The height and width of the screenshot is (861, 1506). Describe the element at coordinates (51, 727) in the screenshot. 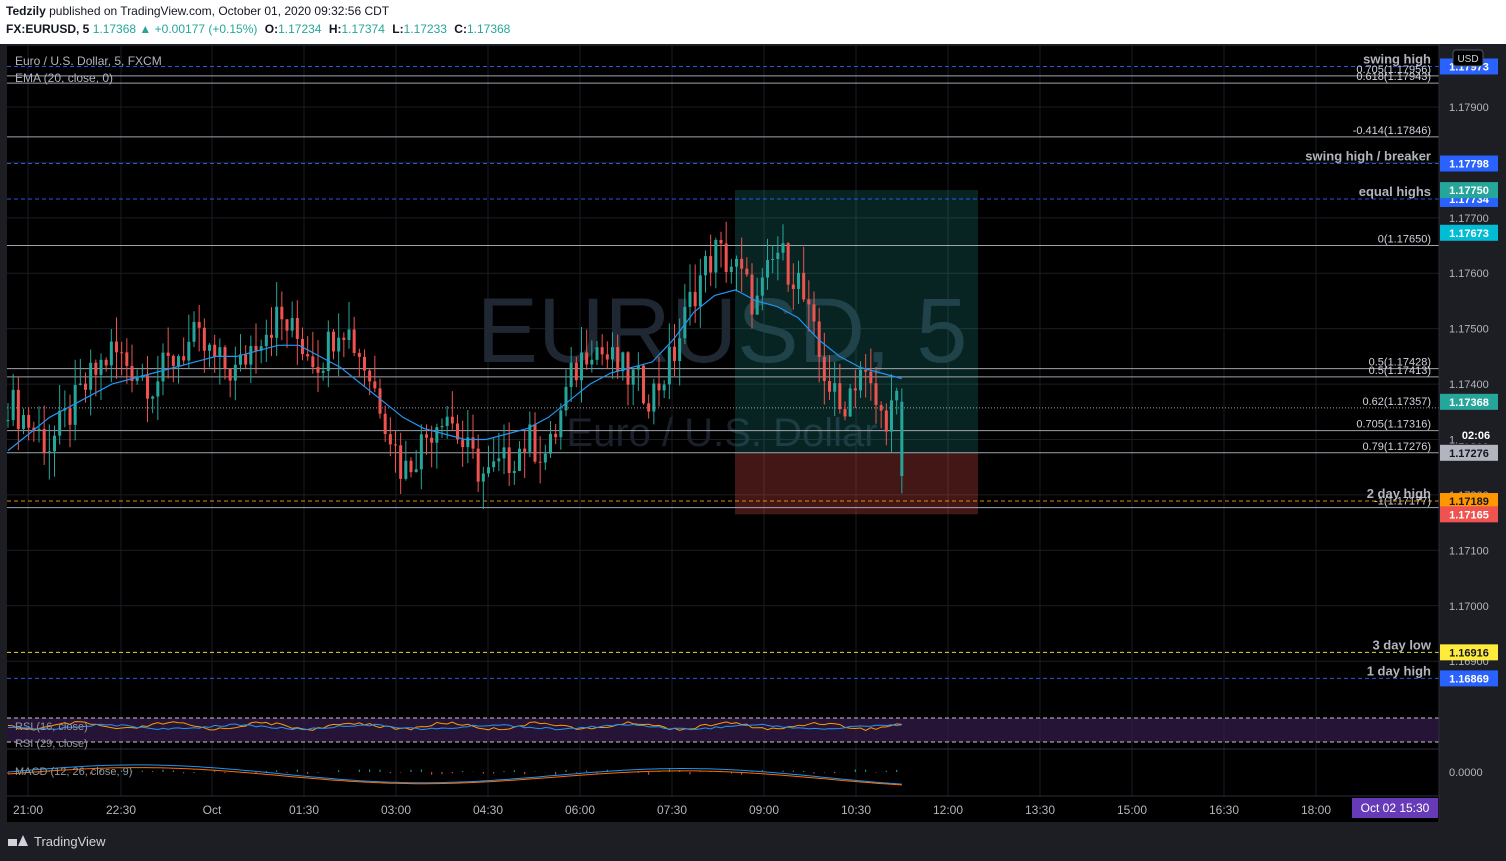

I see `legend-rsi-16: RSI (16, close)` at that location.